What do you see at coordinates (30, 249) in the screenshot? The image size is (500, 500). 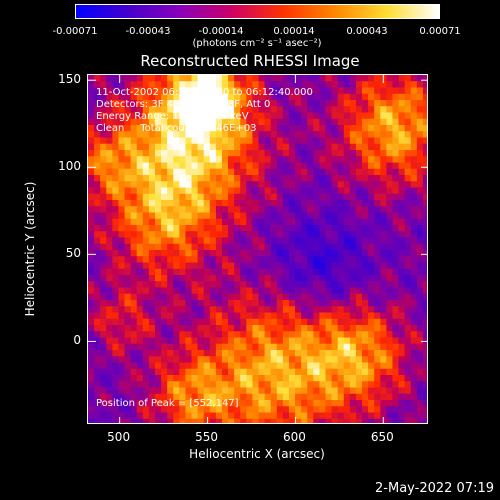 I see `y-axis-label: Heliocentric Y (arcsec)` at bounding box center [30, 249].